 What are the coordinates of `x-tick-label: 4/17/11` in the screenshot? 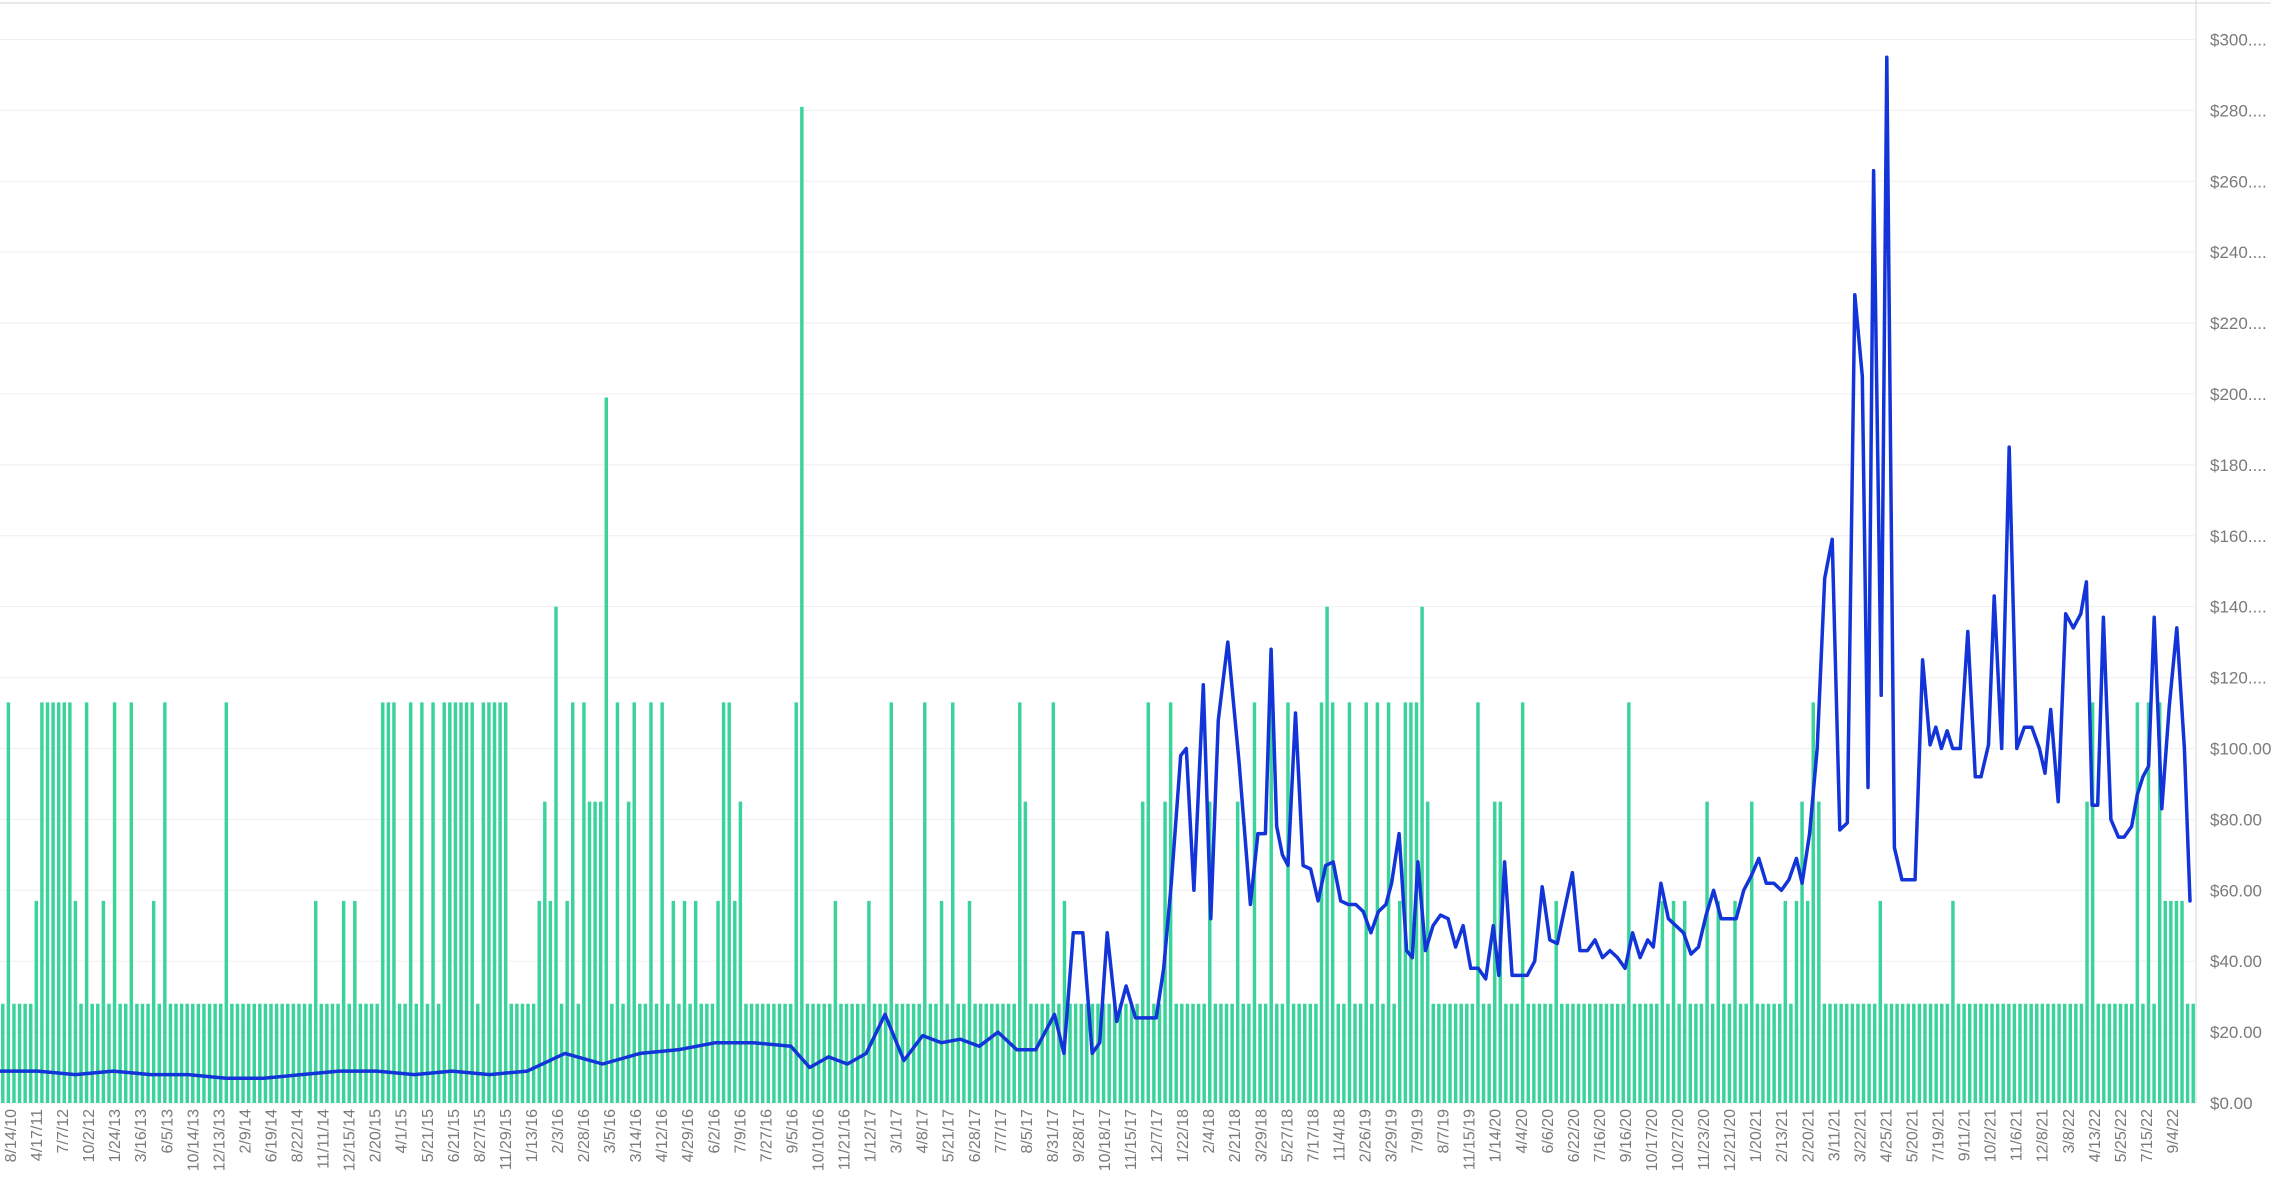 It's located at (37, 1135).